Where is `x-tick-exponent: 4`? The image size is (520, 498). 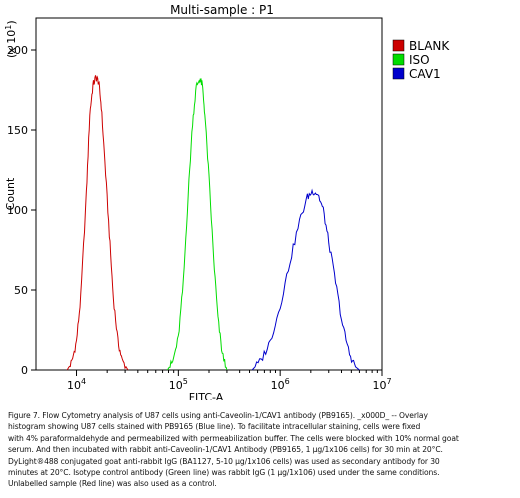
x-tick-exponent: 4 is located at coordinates (83, 381).